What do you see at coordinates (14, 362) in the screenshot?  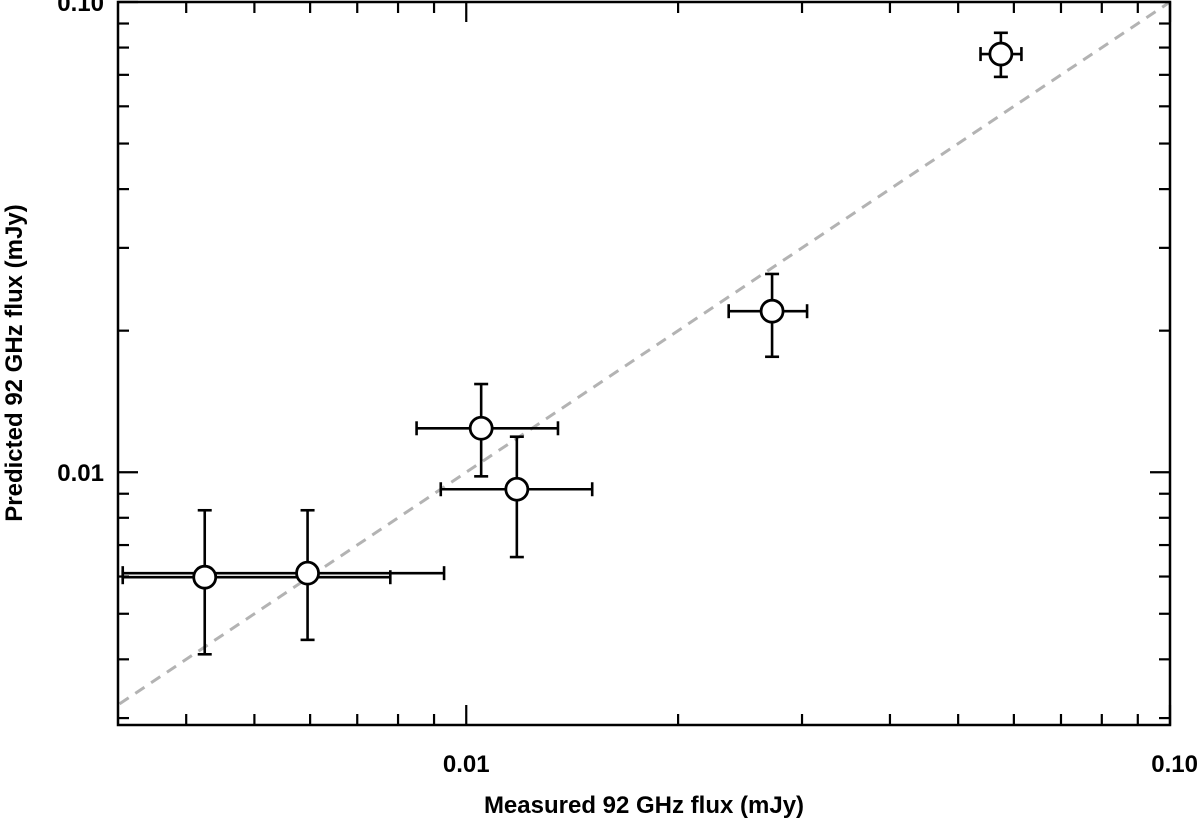 I see `y-axis-title: Predicted 92 GHz flux (mJy)` at bounding box center [14, 362].